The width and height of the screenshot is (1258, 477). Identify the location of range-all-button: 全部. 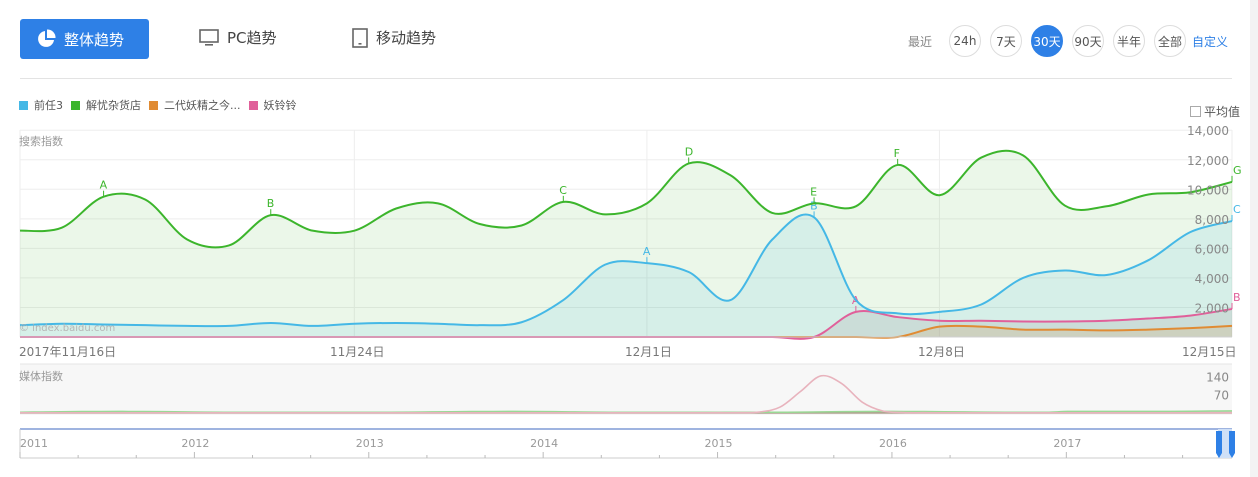
(1169, 41).